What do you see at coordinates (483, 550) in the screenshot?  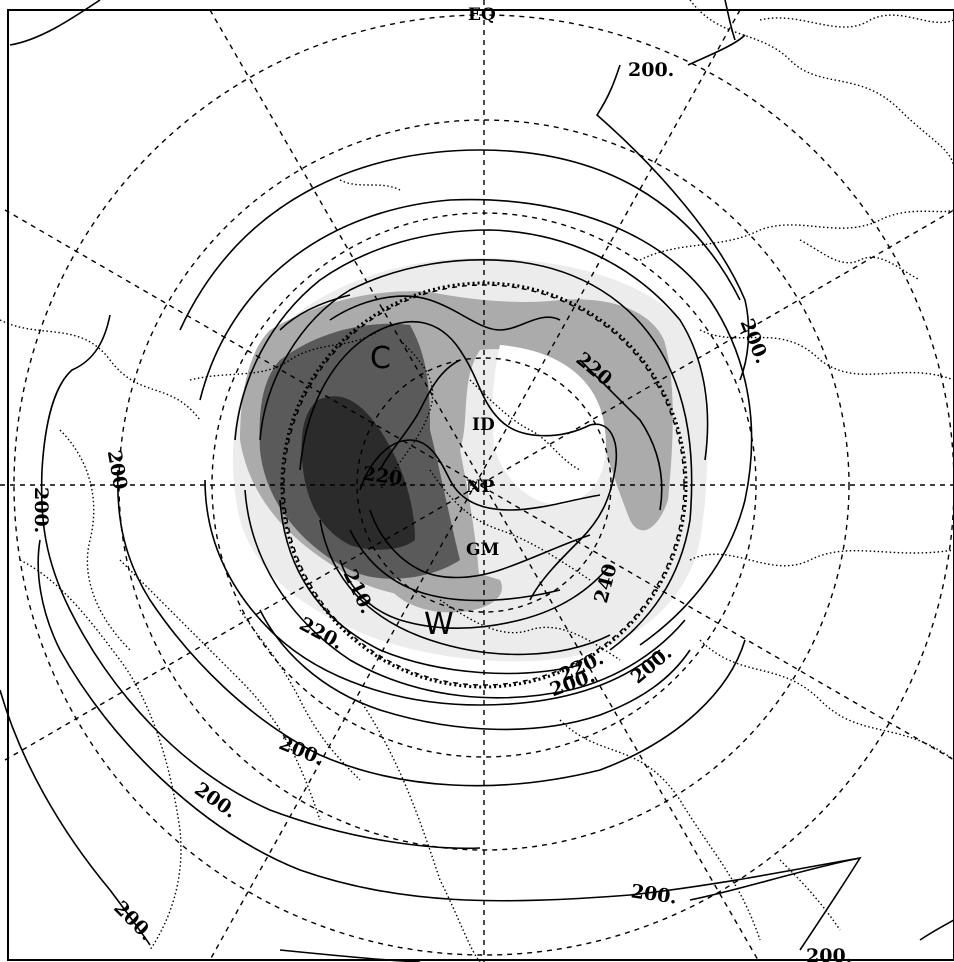 I see `greenwich-meridian-label: GM` at bounding box center [483, 550].